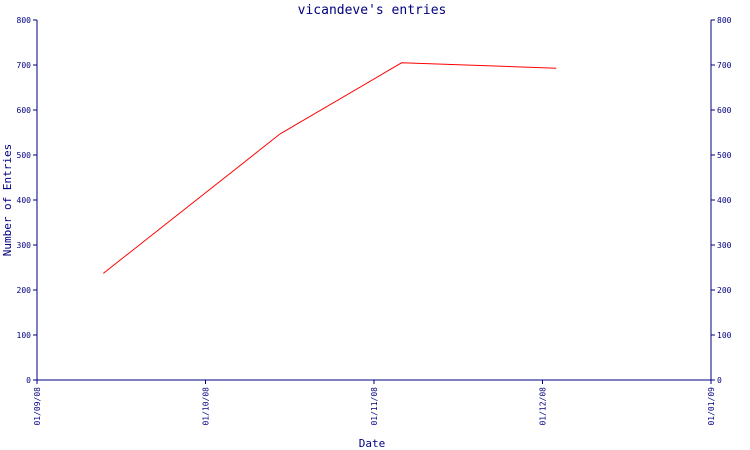 This screenshot has height=450, width=750. I want to click on y-axis-label: Number of Entries, so click(7, 200).